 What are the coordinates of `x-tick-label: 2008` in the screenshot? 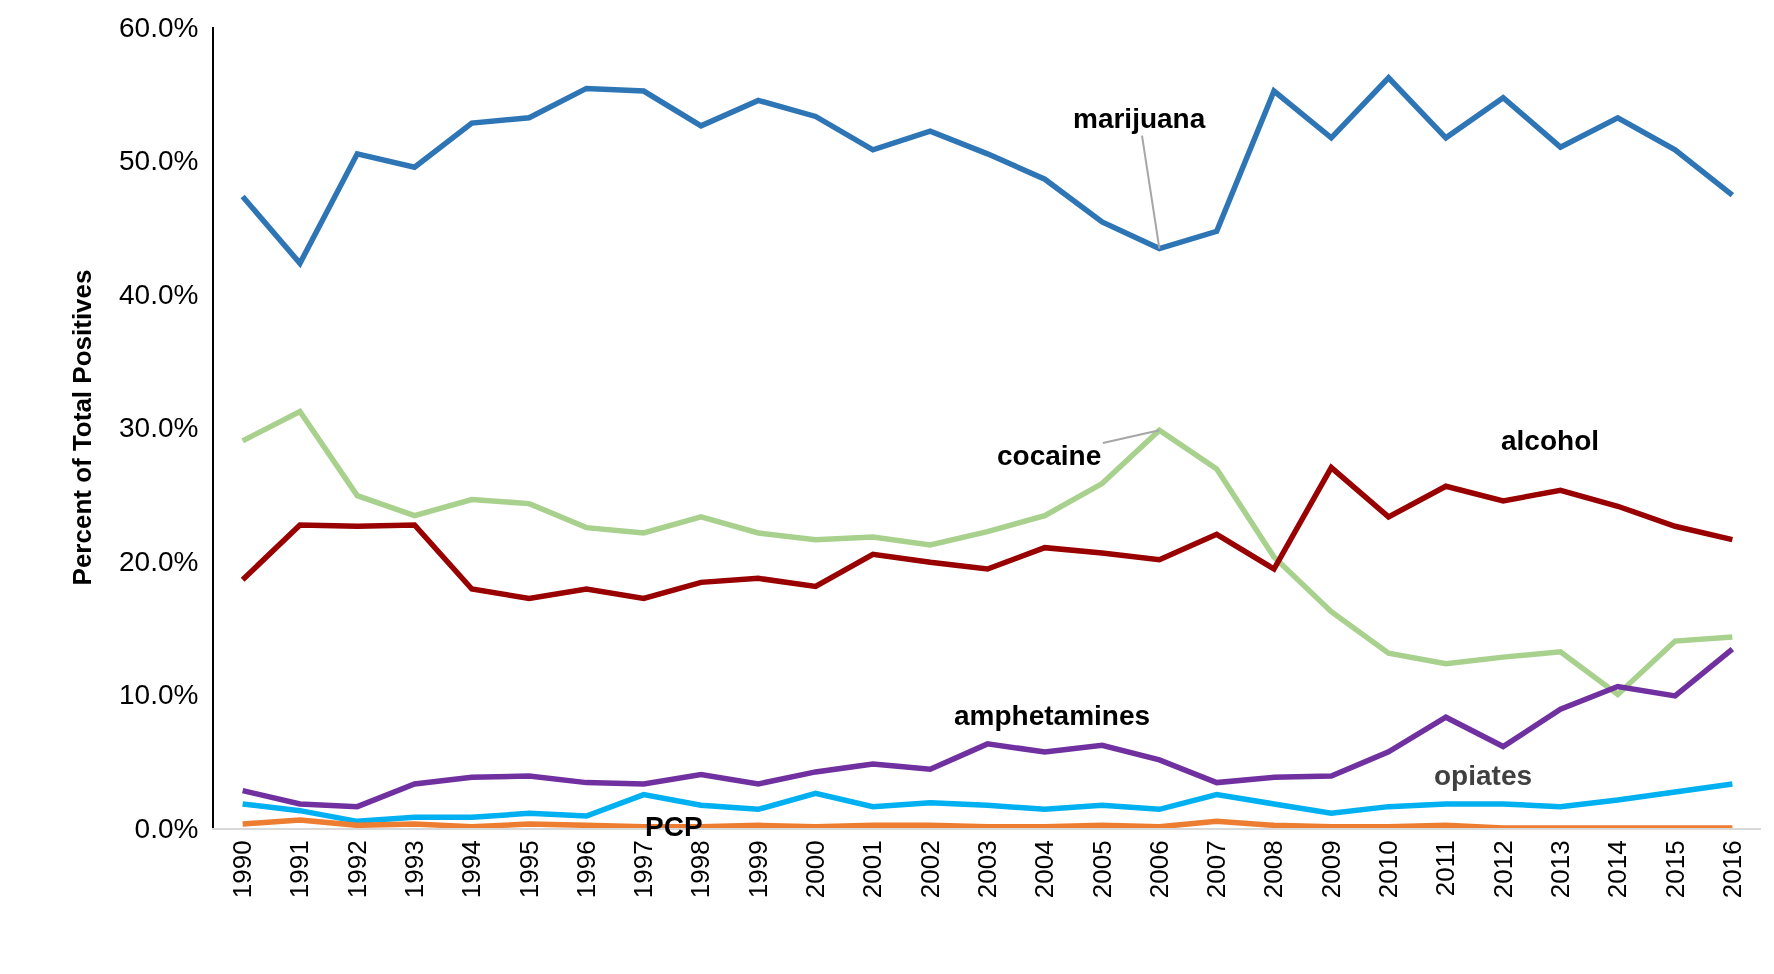 It's located at (1273, 869).